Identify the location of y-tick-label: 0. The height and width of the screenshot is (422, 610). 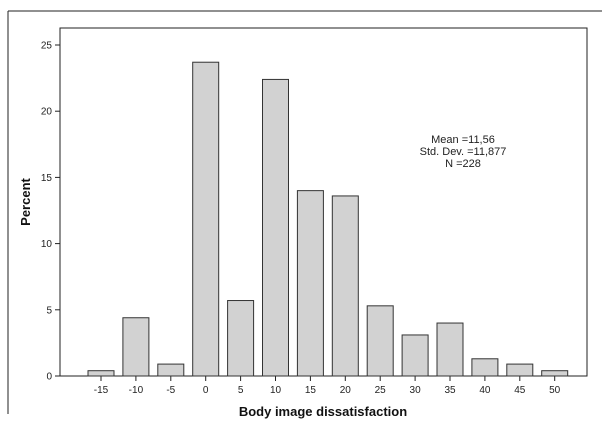
(49, 377).